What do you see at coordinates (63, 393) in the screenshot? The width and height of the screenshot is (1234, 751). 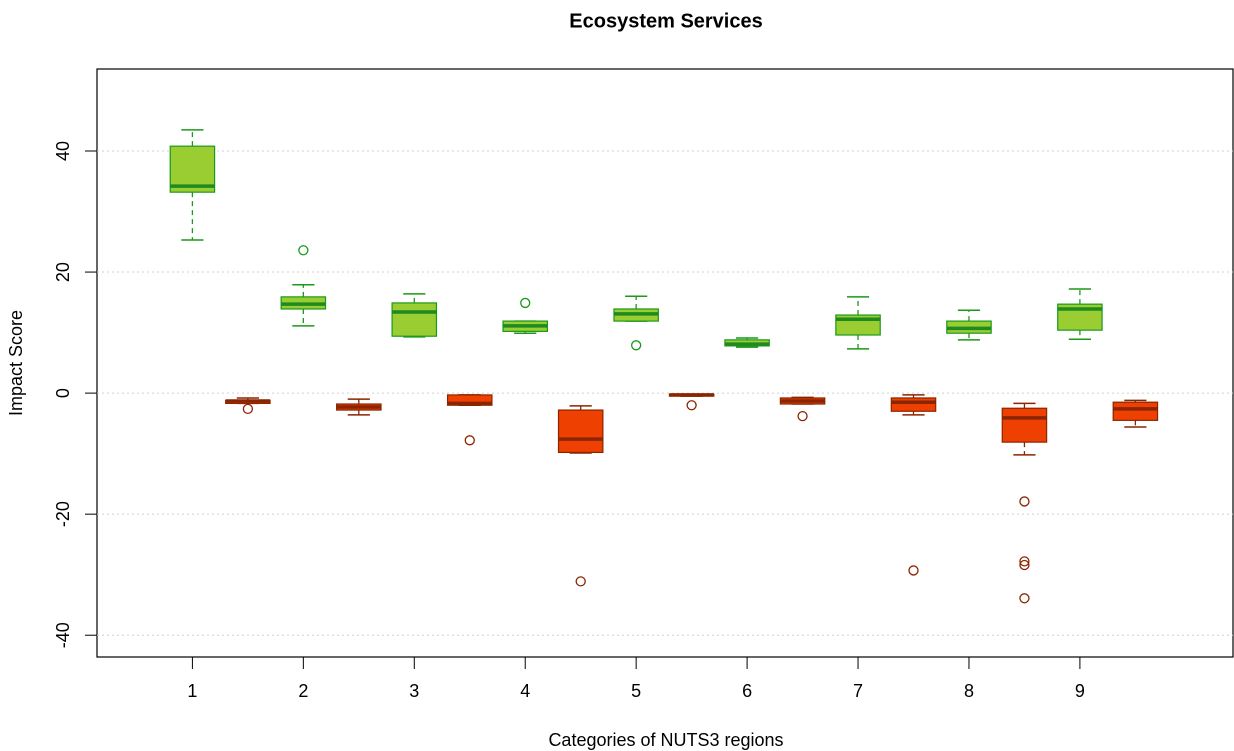 I see `y-tick-label: 0` at bounding box center [63, 393].